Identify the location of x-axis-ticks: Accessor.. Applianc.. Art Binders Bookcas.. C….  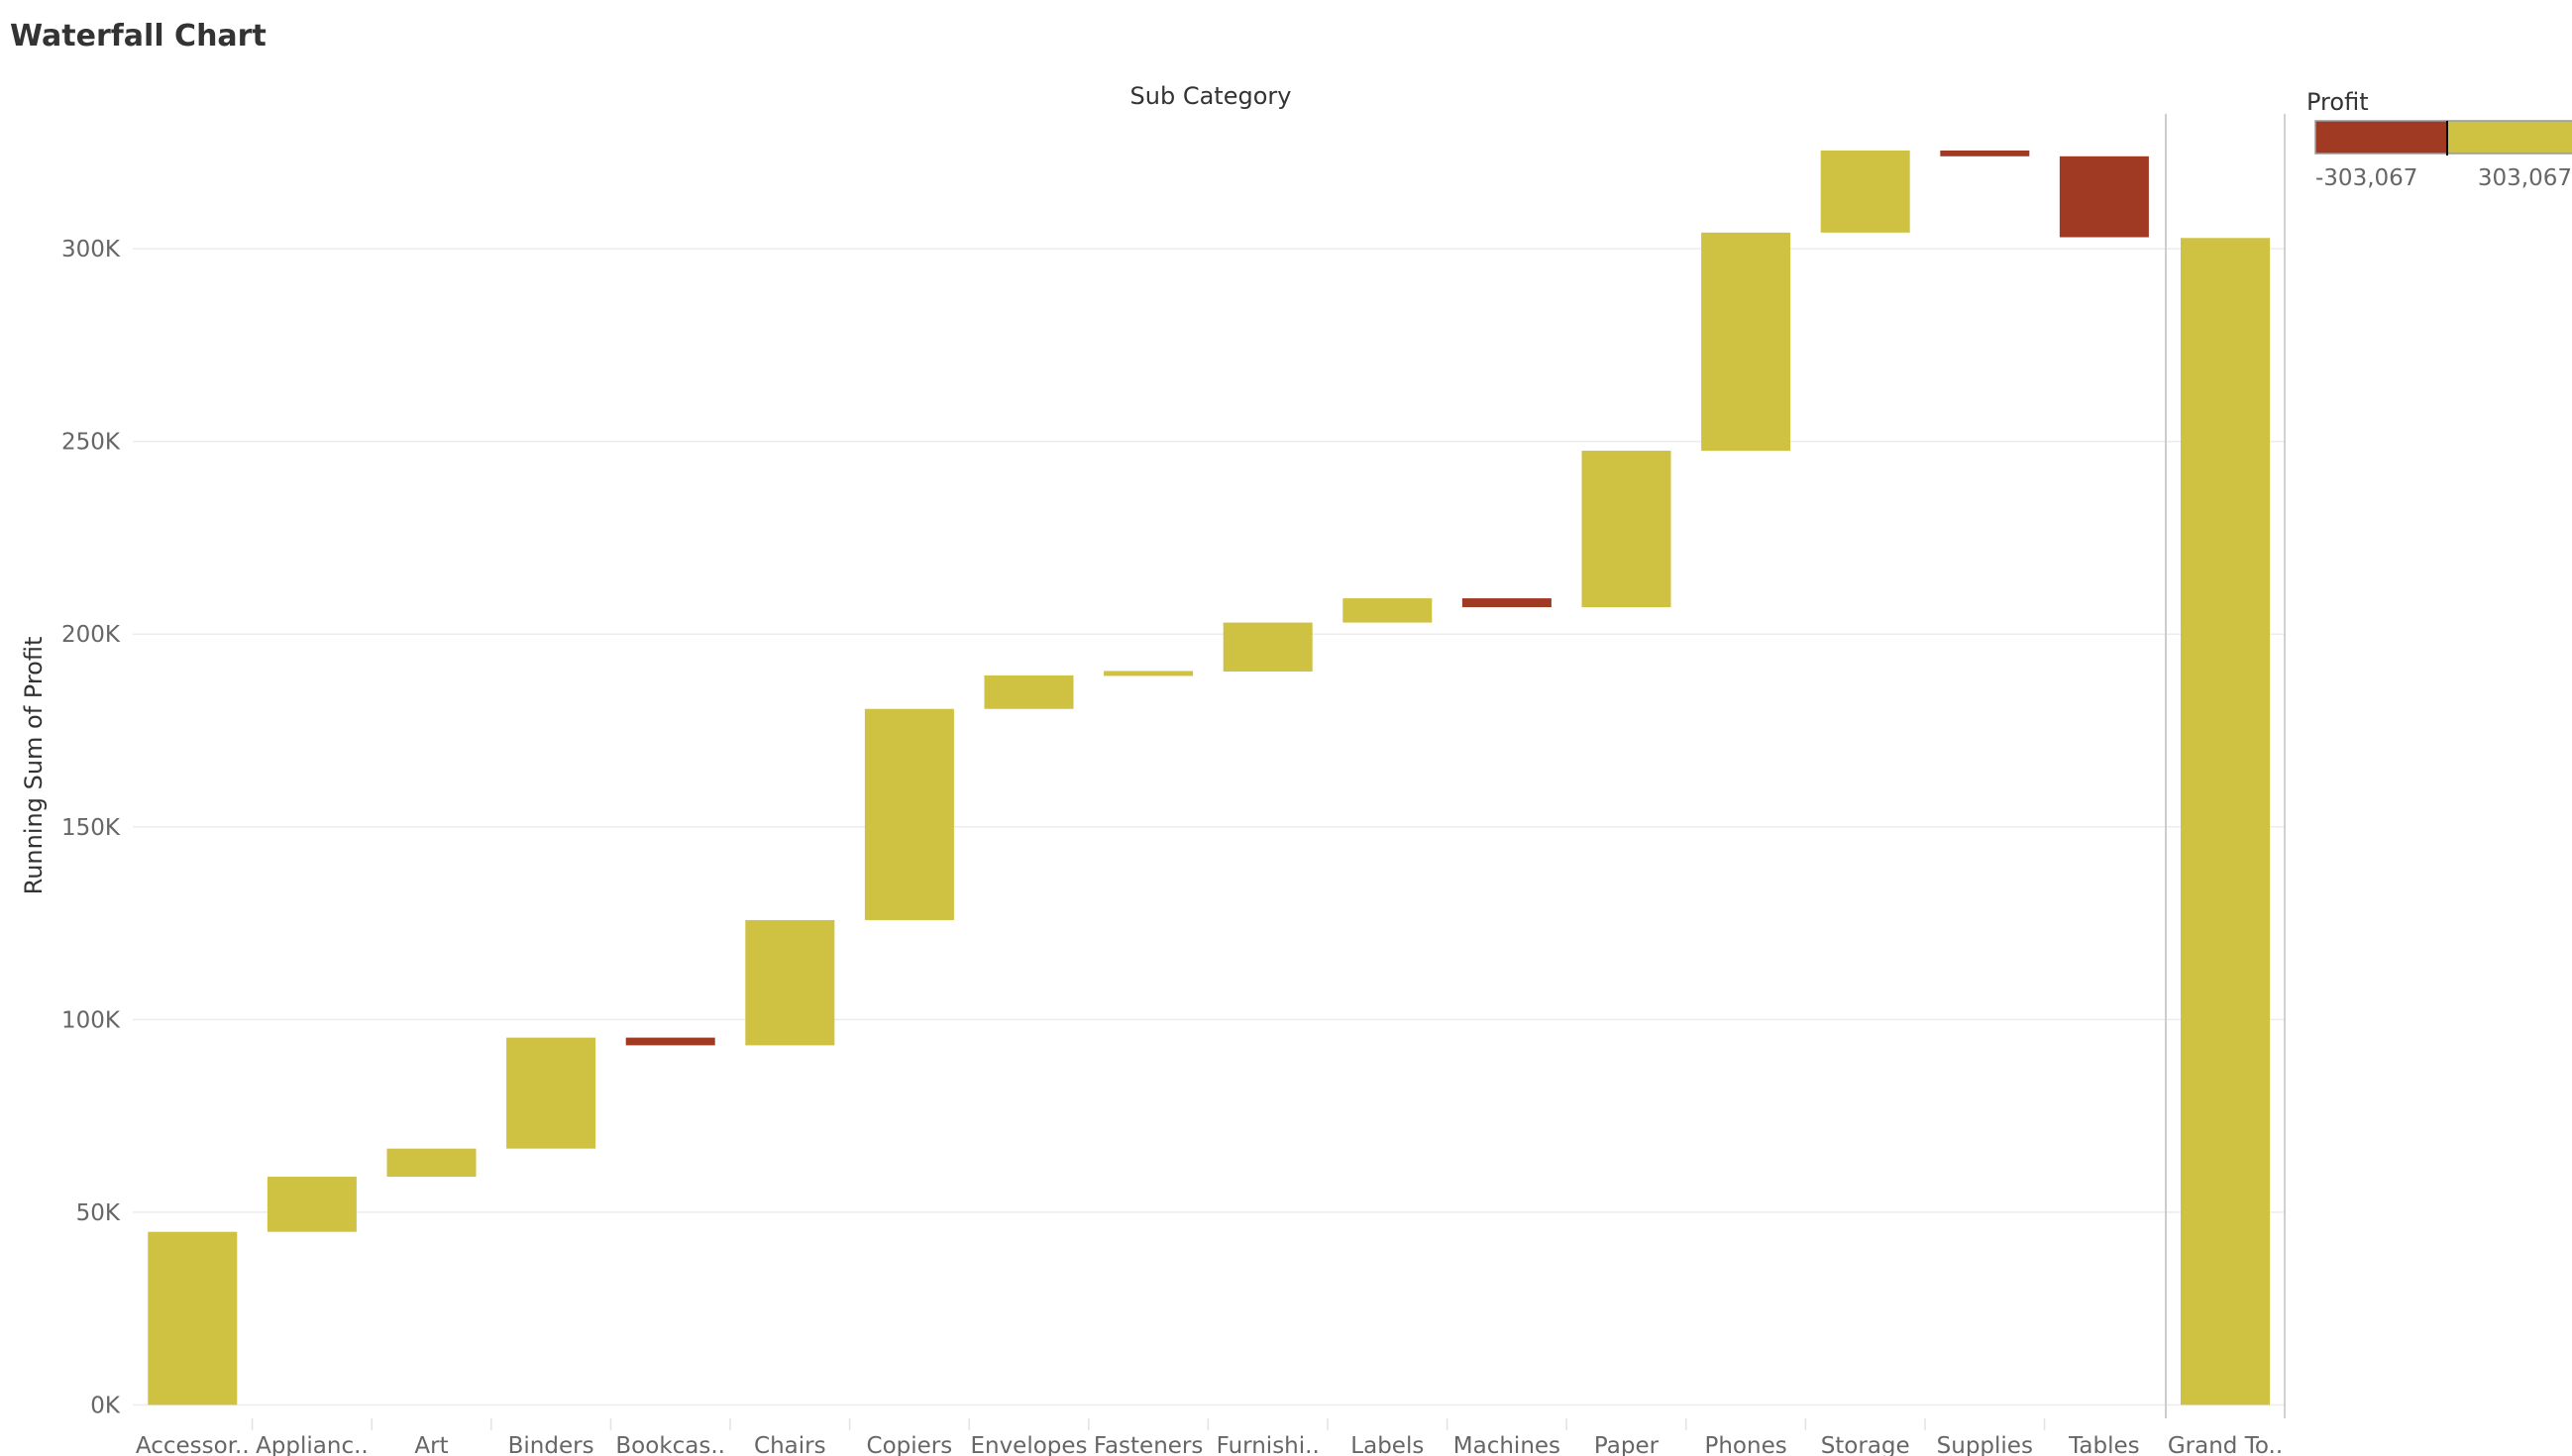
(1209, 1437).